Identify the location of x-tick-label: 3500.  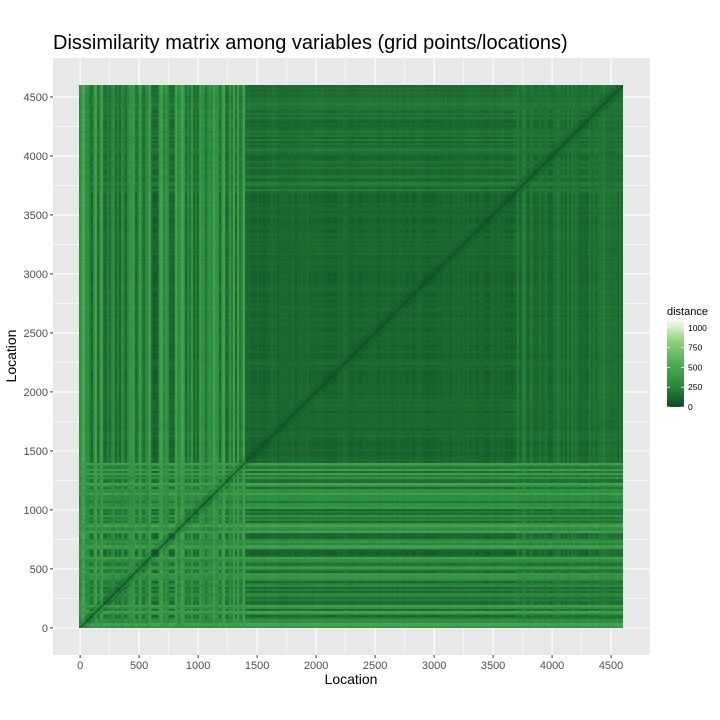
(493, 666).